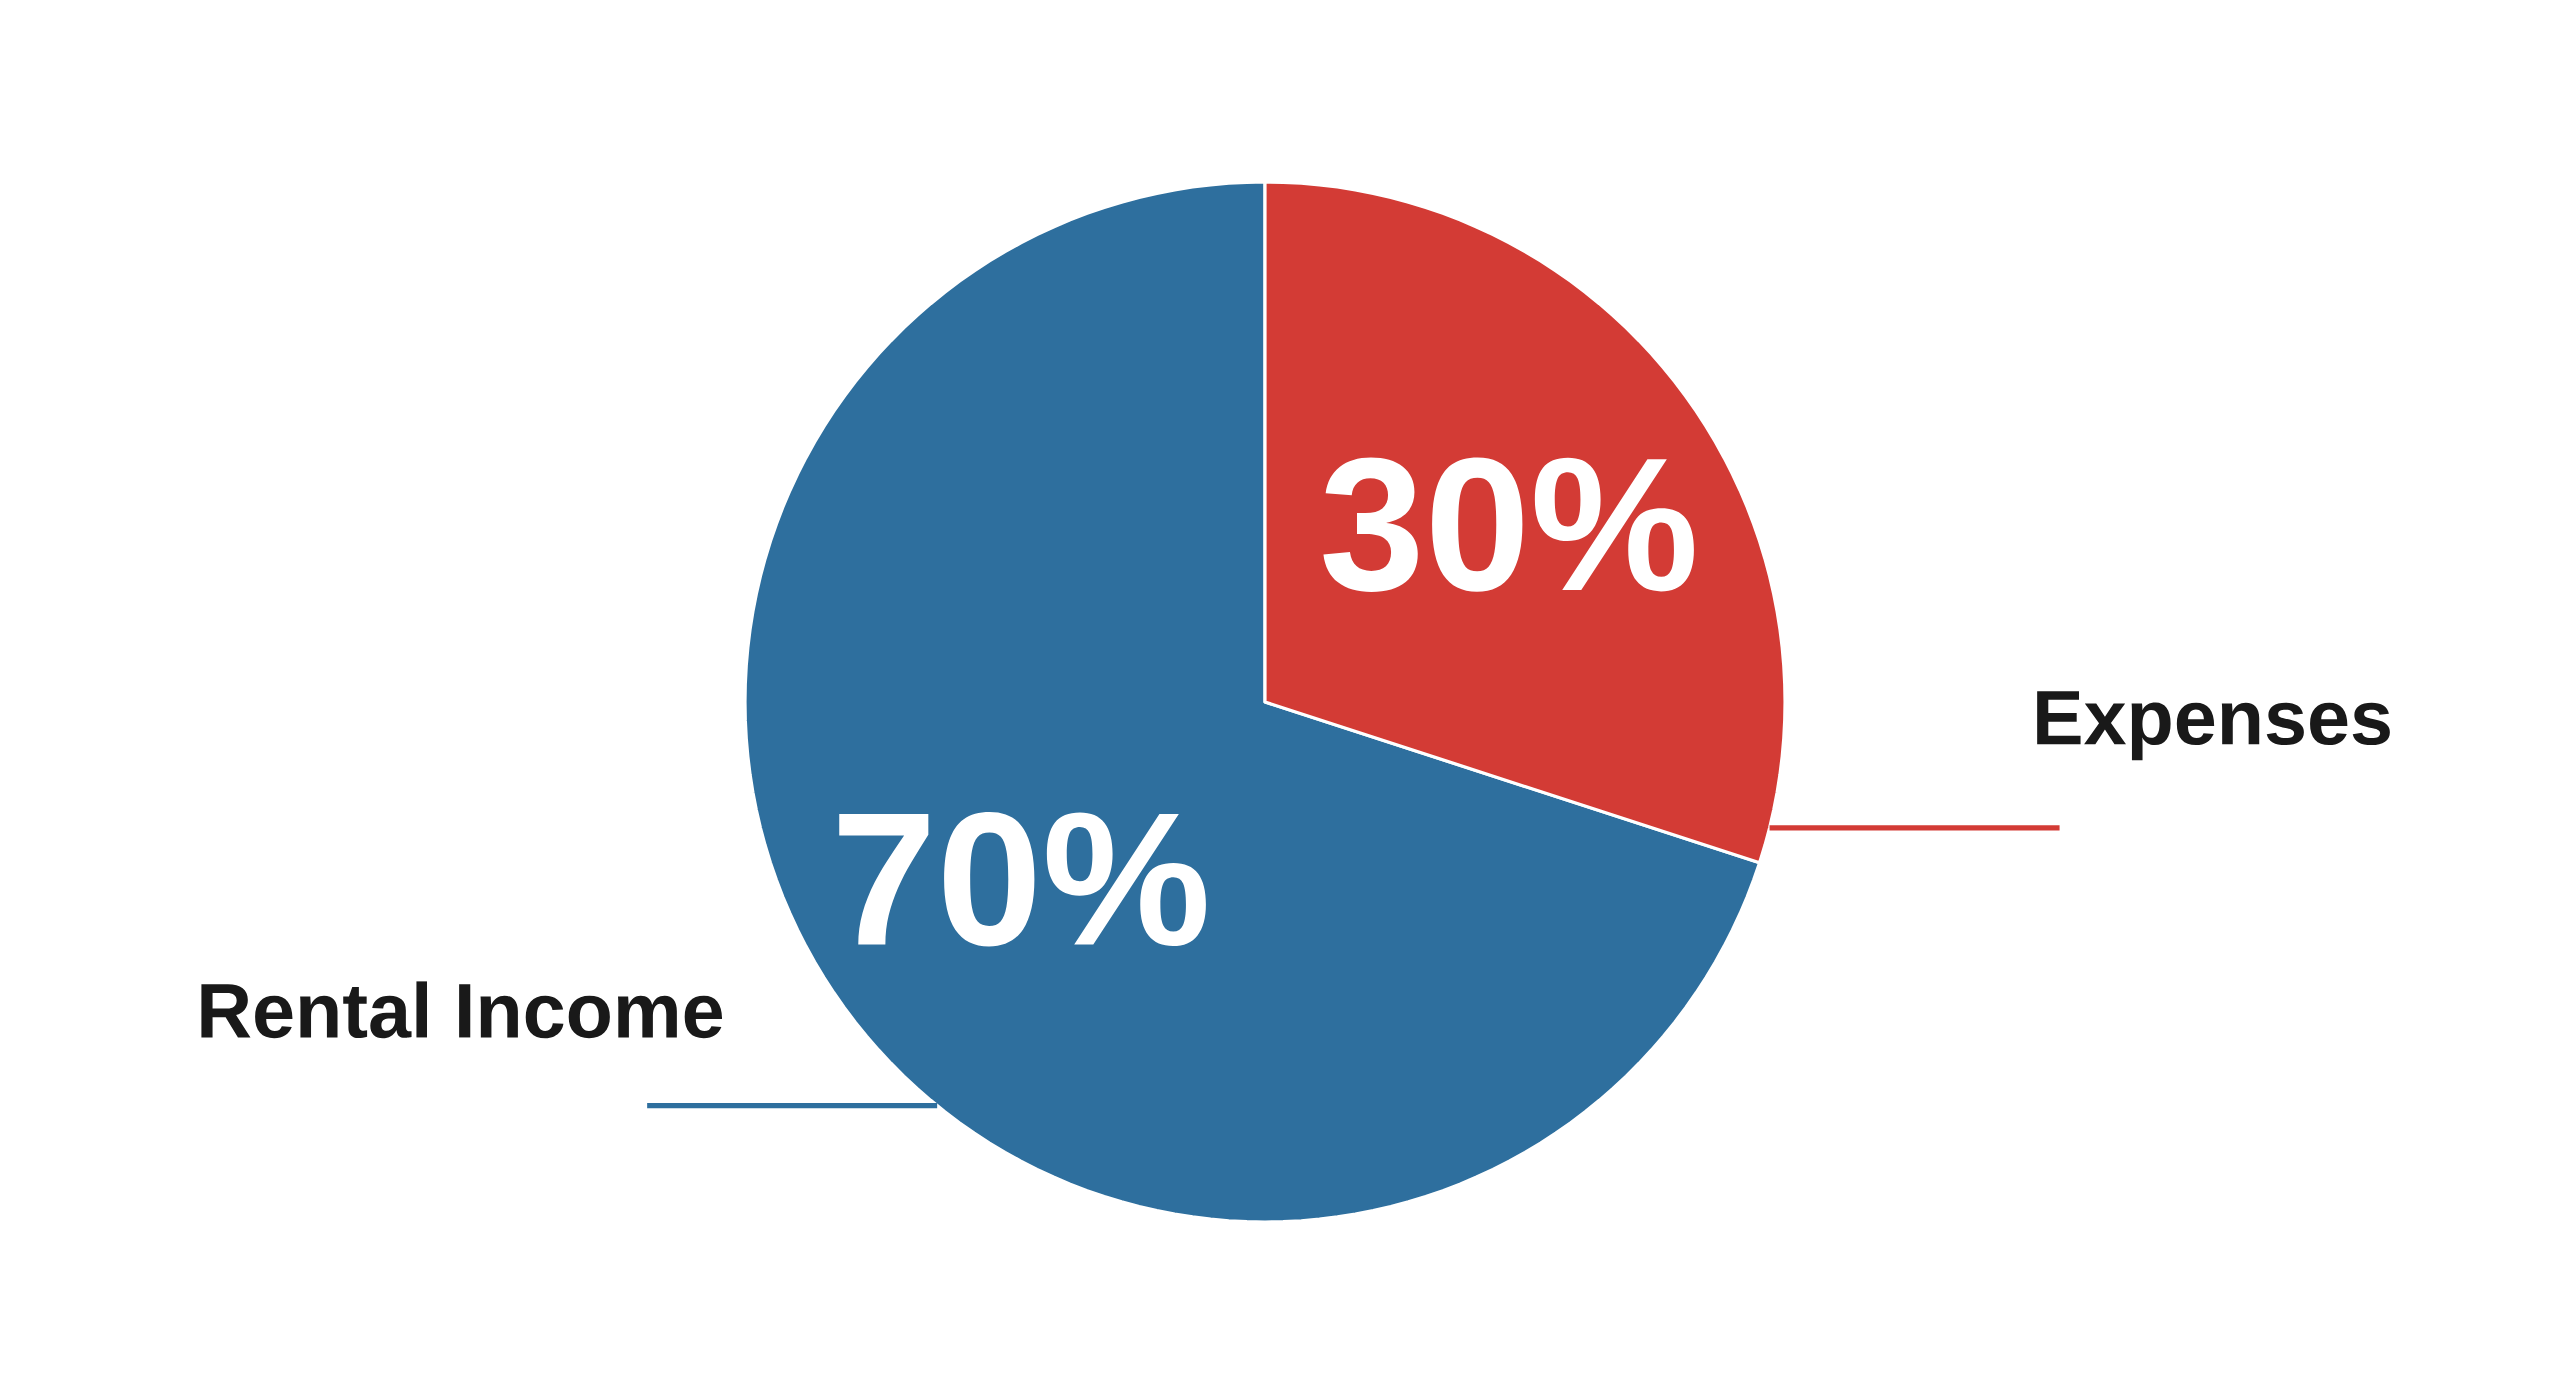 Image resolution: width=2560 pixels, height=1396 pixels. Describe the element at coordinates (1022, 879) in the screenshot. I see `data-label: 70%` at that location.